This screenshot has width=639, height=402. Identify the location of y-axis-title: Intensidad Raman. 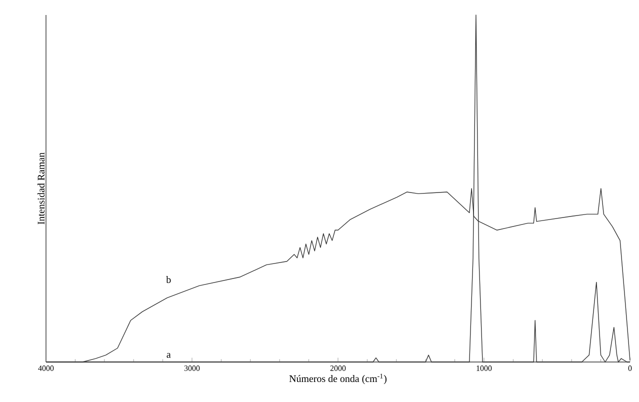
(40, 188).